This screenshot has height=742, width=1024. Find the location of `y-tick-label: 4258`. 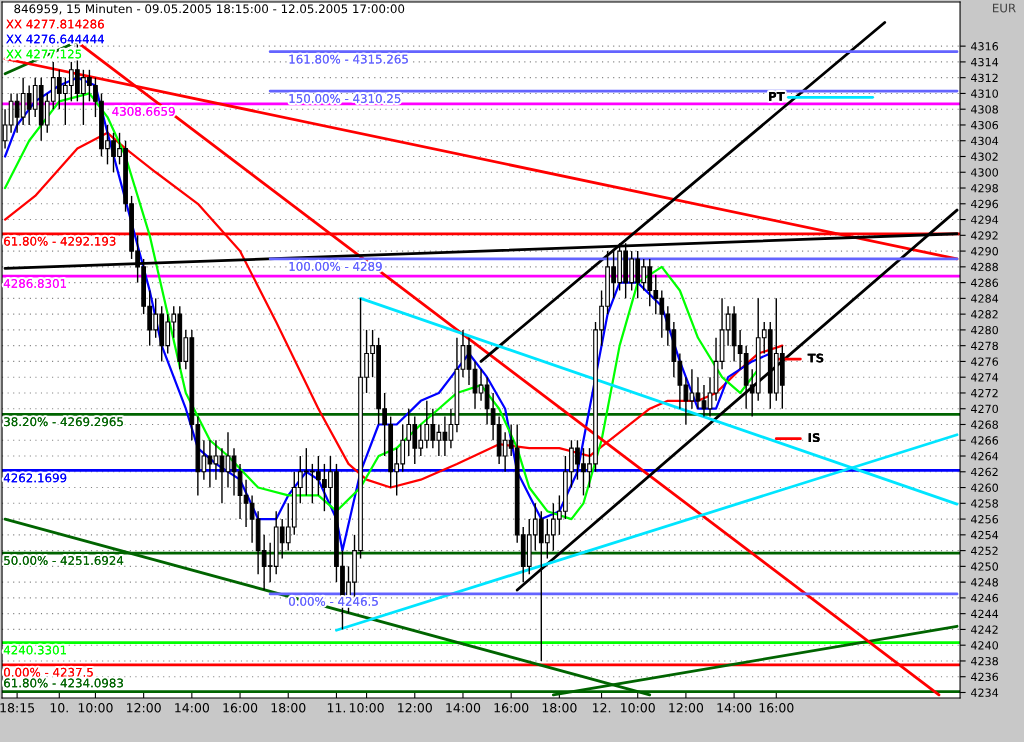

y-tick-label: 4258 is located at coordinates (984, 503).